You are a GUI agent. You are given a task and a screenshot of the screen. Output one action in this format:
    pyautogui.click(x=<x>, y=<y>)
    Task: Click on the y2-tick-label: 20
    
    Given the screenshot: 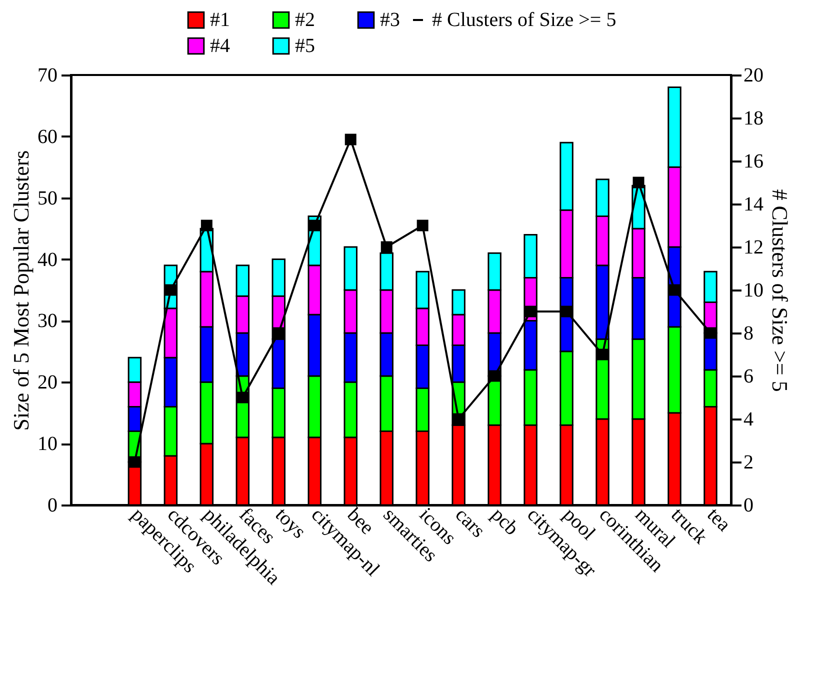 What is the action you would take?
    pyautogui.click(x=754, y=75)
    